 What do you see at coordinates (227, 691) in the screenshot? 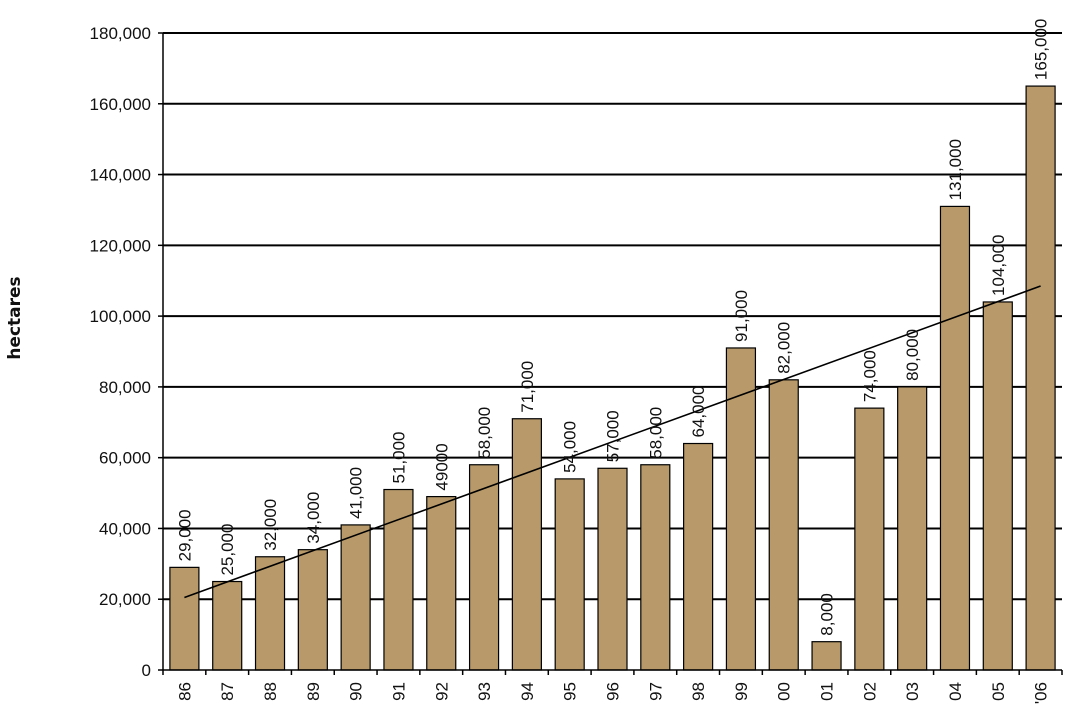
I see `x-tick-label: 87` at bounding box center [227, 691].